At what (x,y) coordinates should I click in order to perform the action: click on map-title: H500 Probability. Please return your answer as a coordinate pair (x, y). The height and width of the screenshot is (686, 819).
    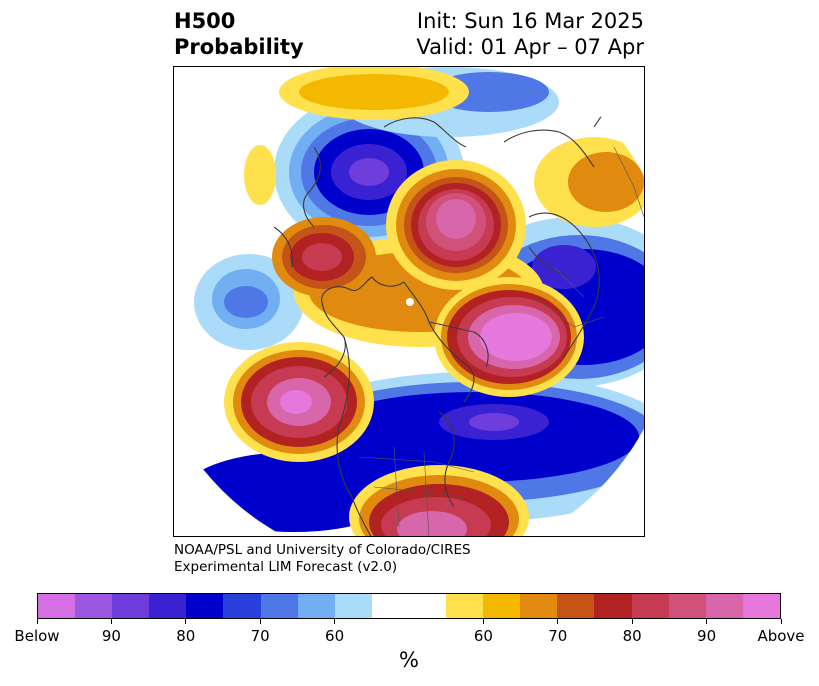
    Looking at the image, I should click on (239, 34).